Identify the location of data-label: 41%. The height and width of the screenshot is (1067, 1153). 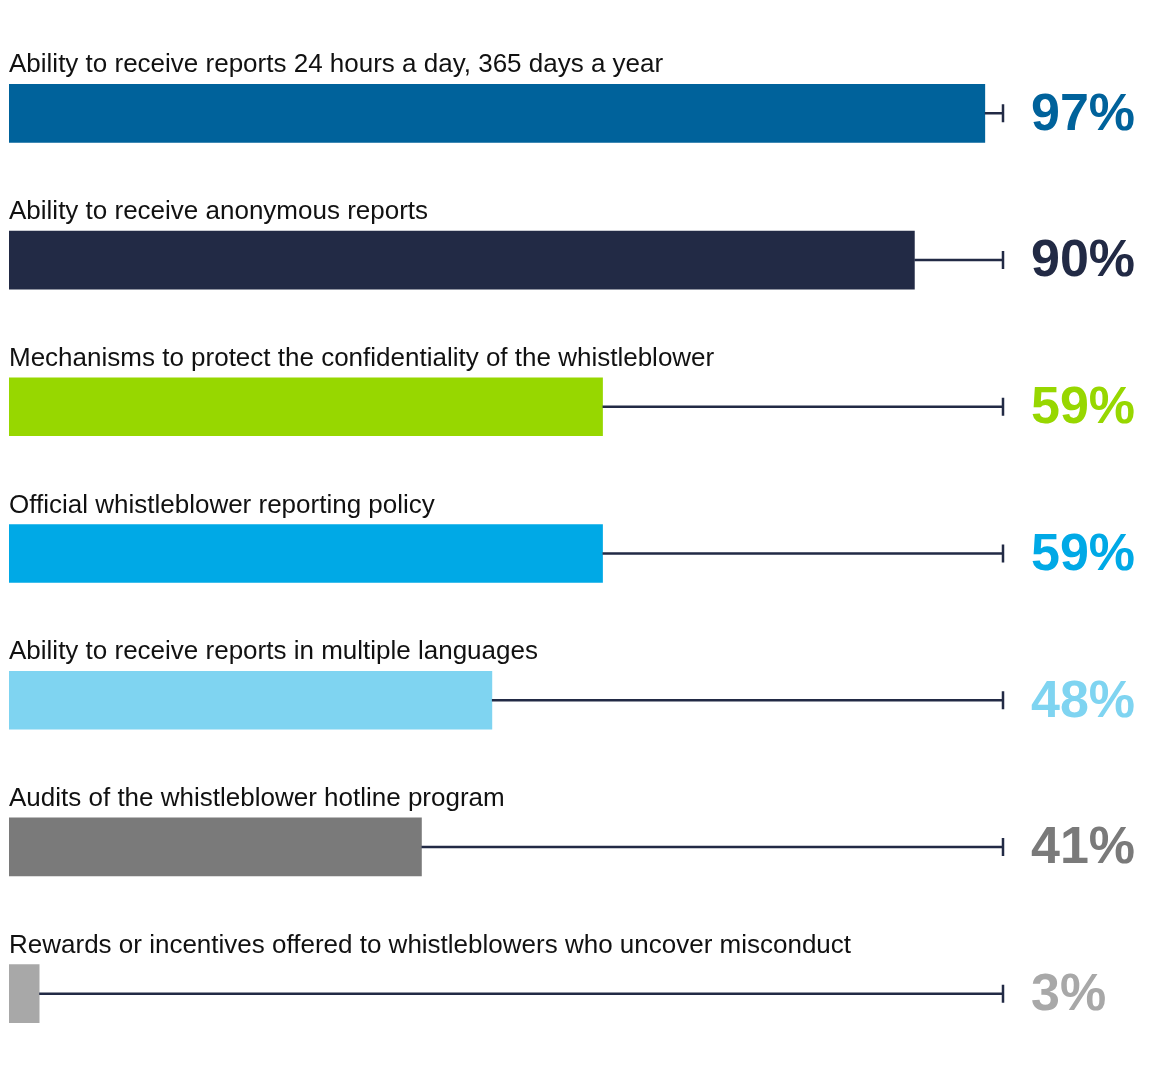
(1083, 845).